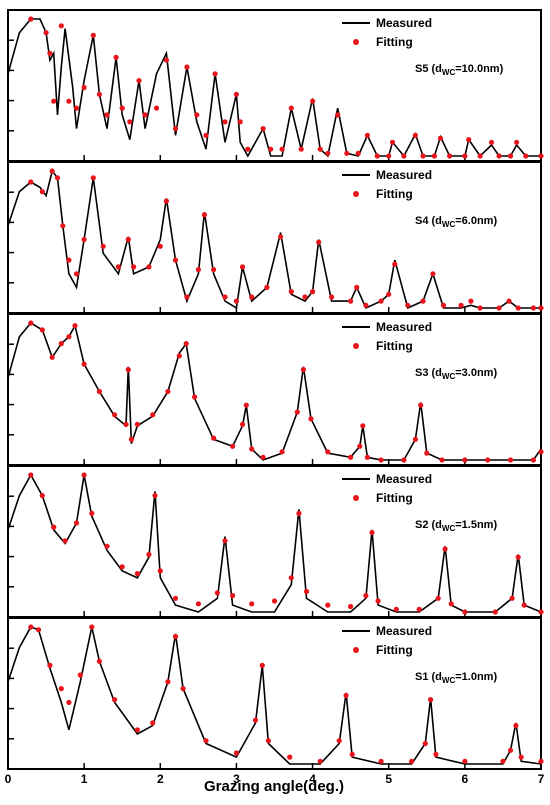 The width and height of the screenshot is (550, 805). Describe the element at coordinates (160, 779) in the screenshot. I see `x-tick-label: 2` at that location.